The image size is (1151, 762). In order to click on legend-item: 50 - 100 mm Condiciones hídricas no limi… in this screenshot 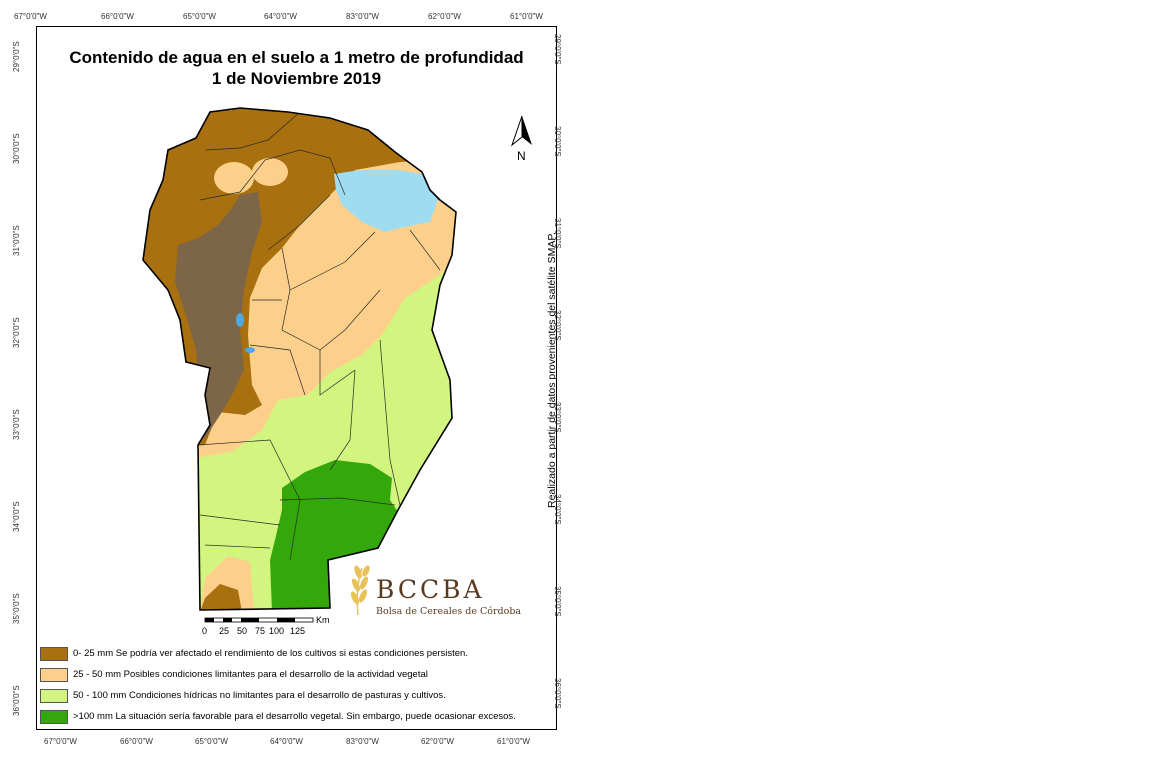, I will do `click(297, 697)`.